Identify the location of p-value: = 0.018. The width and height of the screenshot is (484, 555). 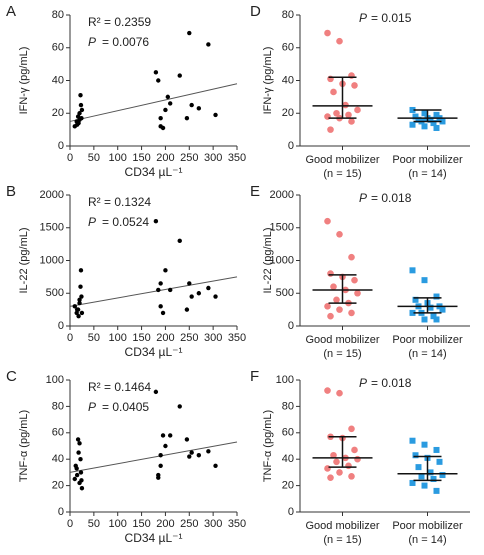
(391, 383).